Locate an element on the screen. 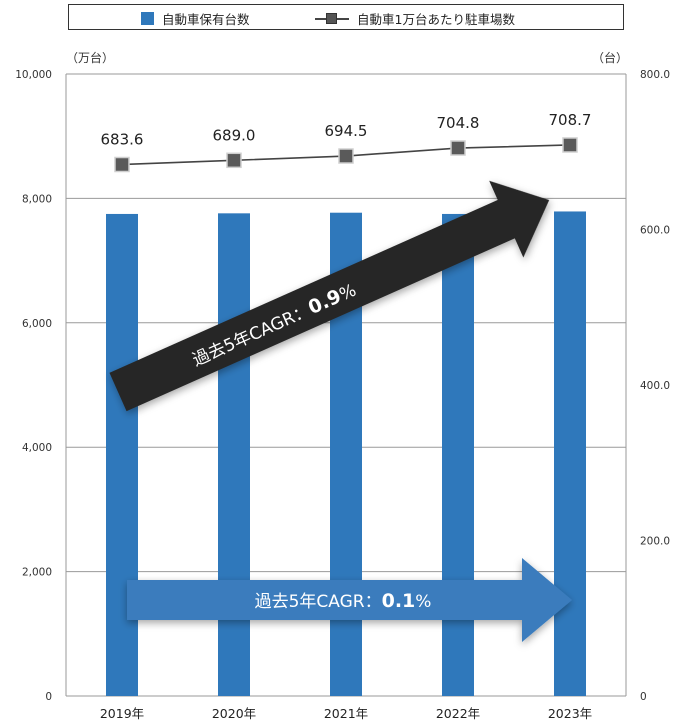 Image resolution: width=681 pixels, height=724 pixels. cagr-label-blue: 過去5年CAGR：0.1% is located at coordinates (343, 601).